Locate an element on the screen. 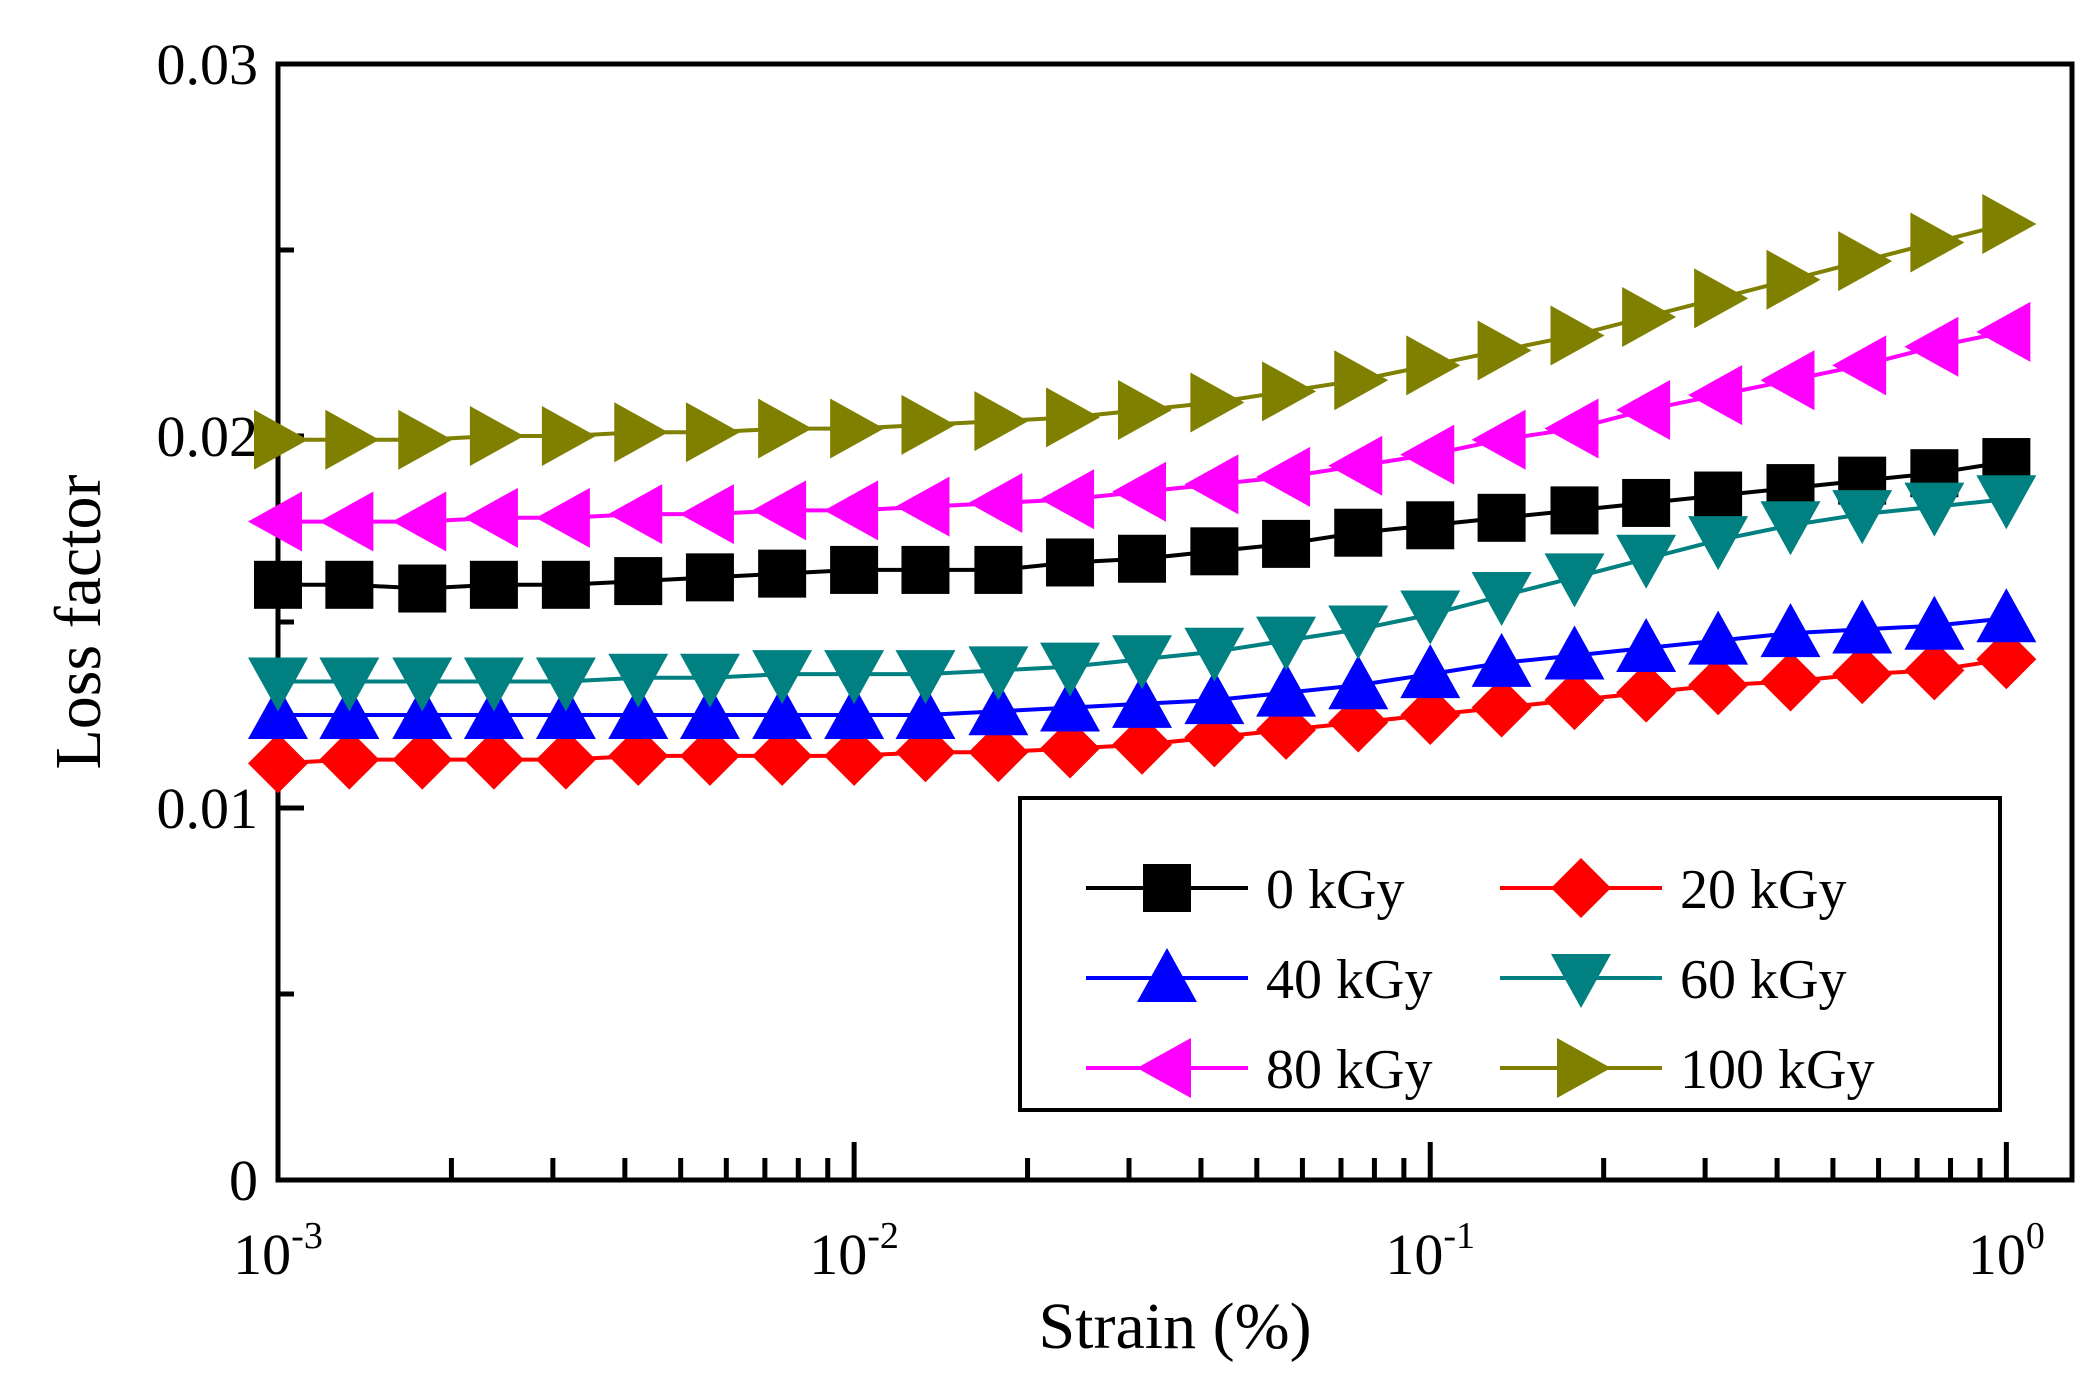 The width and height of the screenshot is (2093, 1388). x-axis-title: Strain (%) is located at coordinates (1174, 1326).